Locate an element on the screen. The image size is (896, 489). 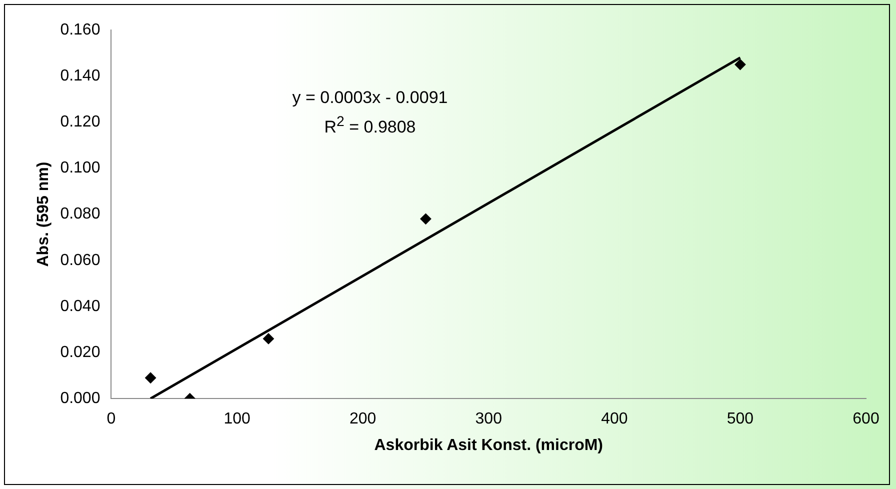
y-tick-label: 0.060 is located at coordinates (80, 260).